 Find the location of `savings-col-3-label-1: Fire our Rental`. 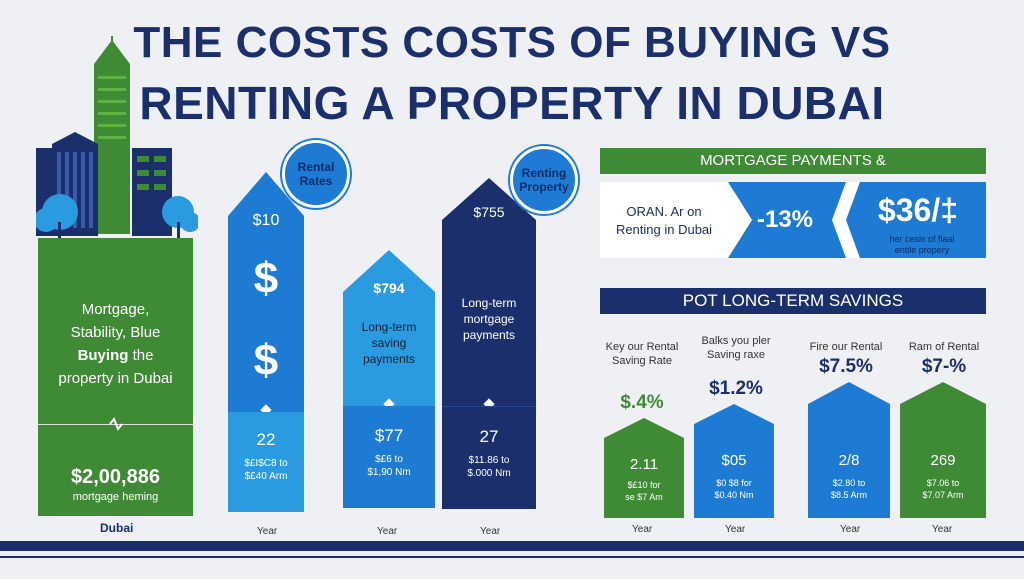

savings-col-3-label-1: Fire our Rental is located at coordinates (846, 347).